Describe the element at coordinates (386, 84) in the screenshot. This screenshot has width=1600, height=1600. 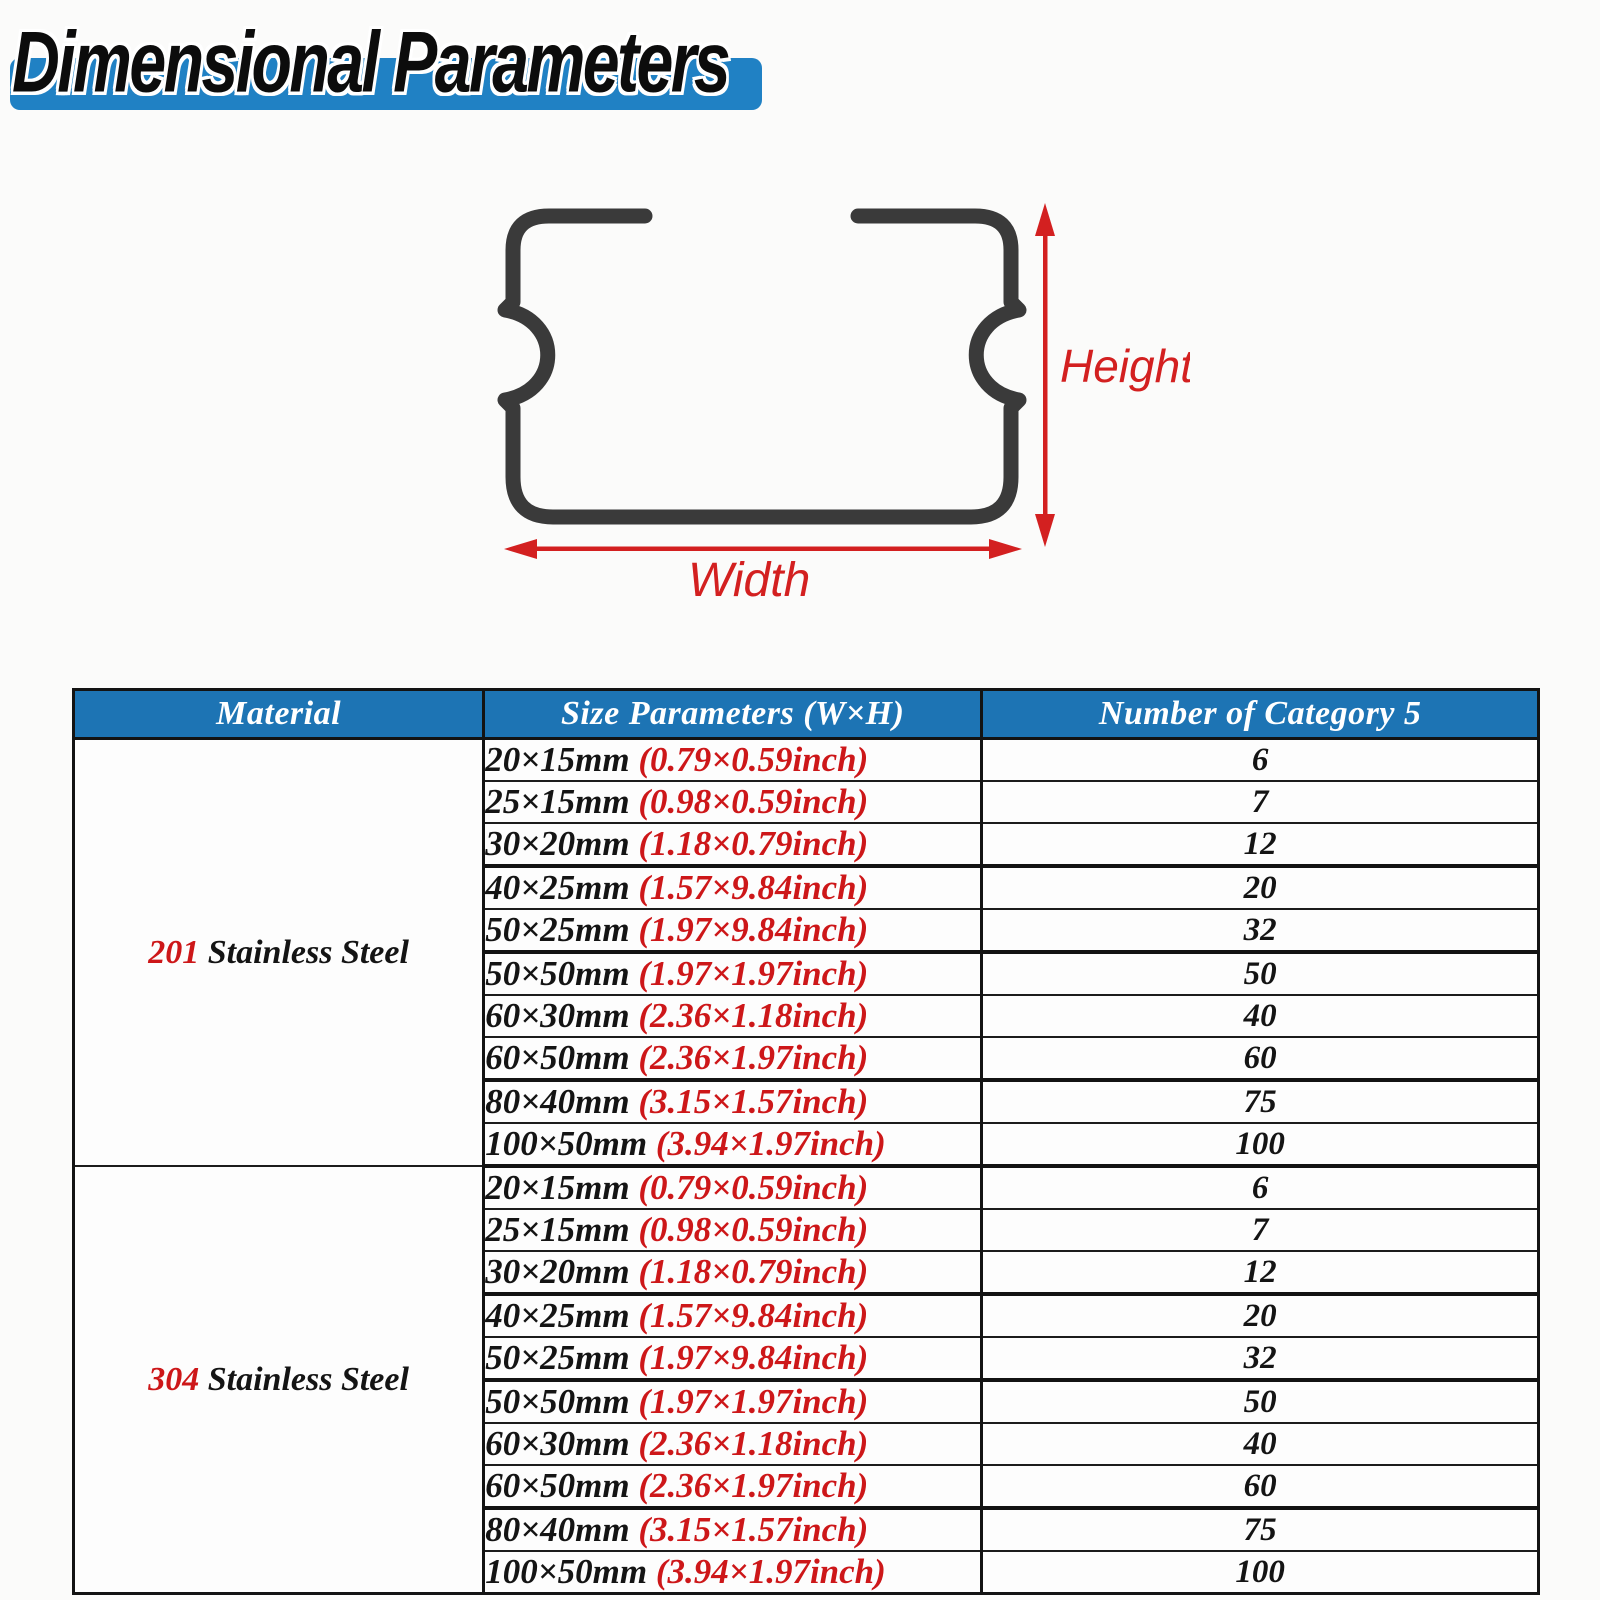
I see `title-highlight-bar` at that location.